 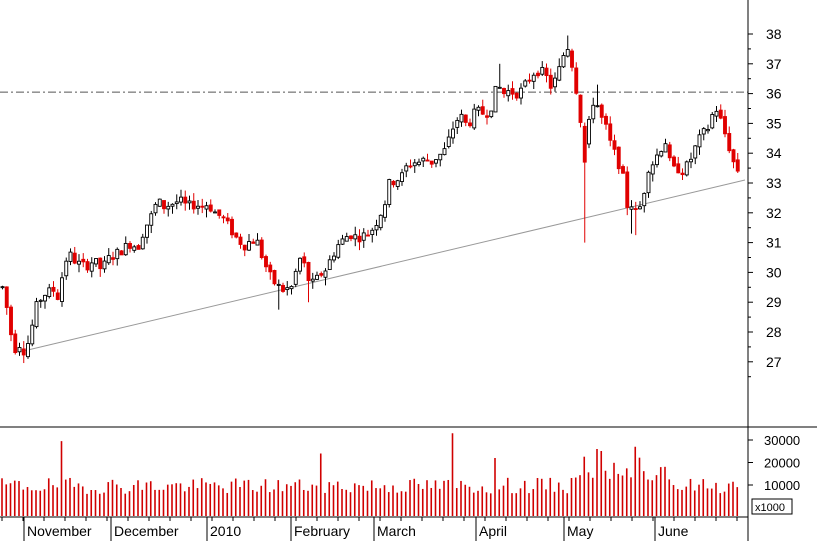 I want to click on price-tick-label: 28, so click(x=774, y=332).